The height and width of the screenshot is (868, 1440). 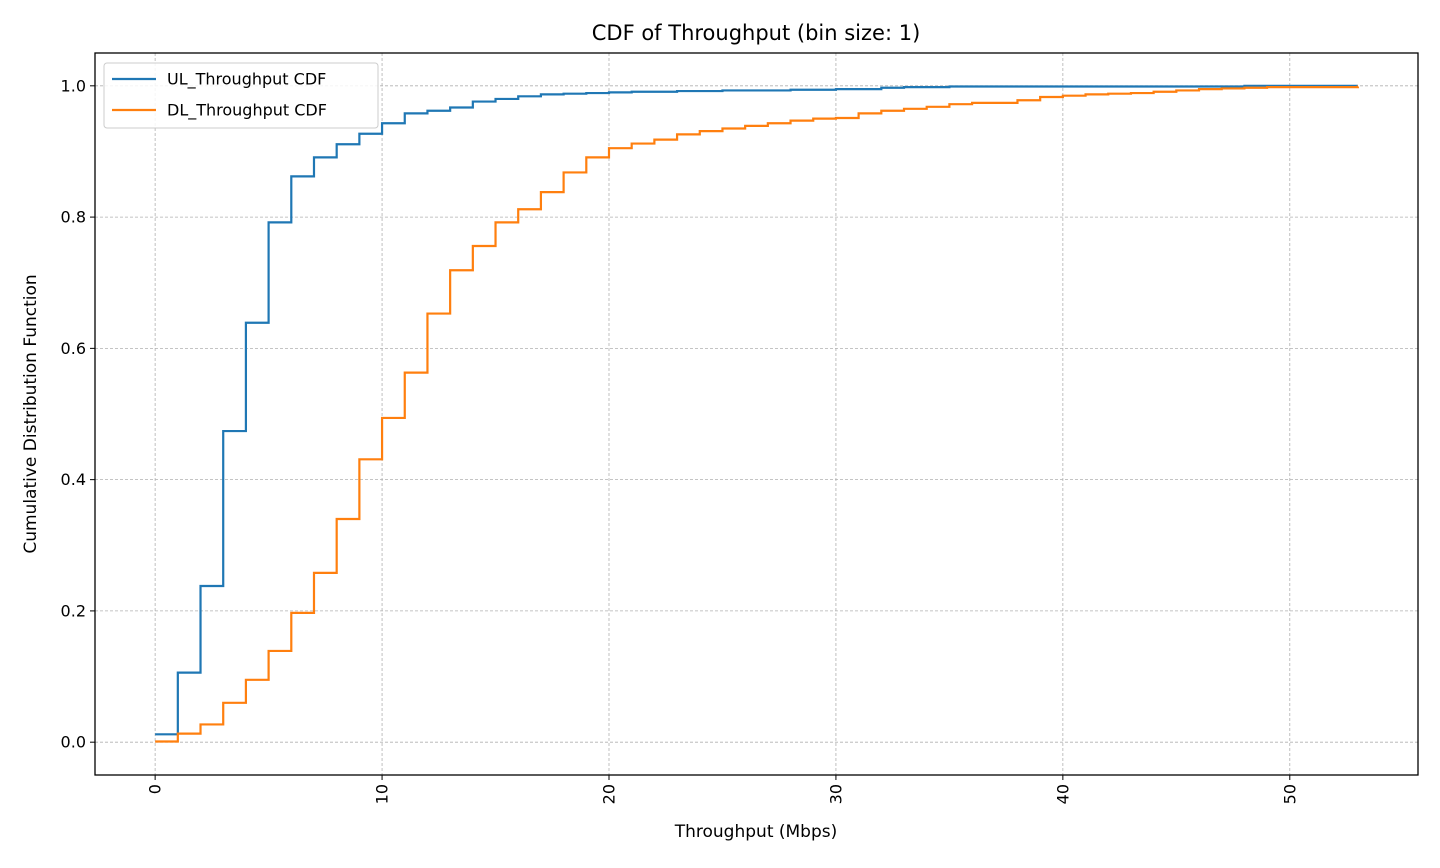 What do you see at coordinates (73, 217) in the screenshot?
I see `y-tick-label: 0.8` at bounding box center [73, 217].